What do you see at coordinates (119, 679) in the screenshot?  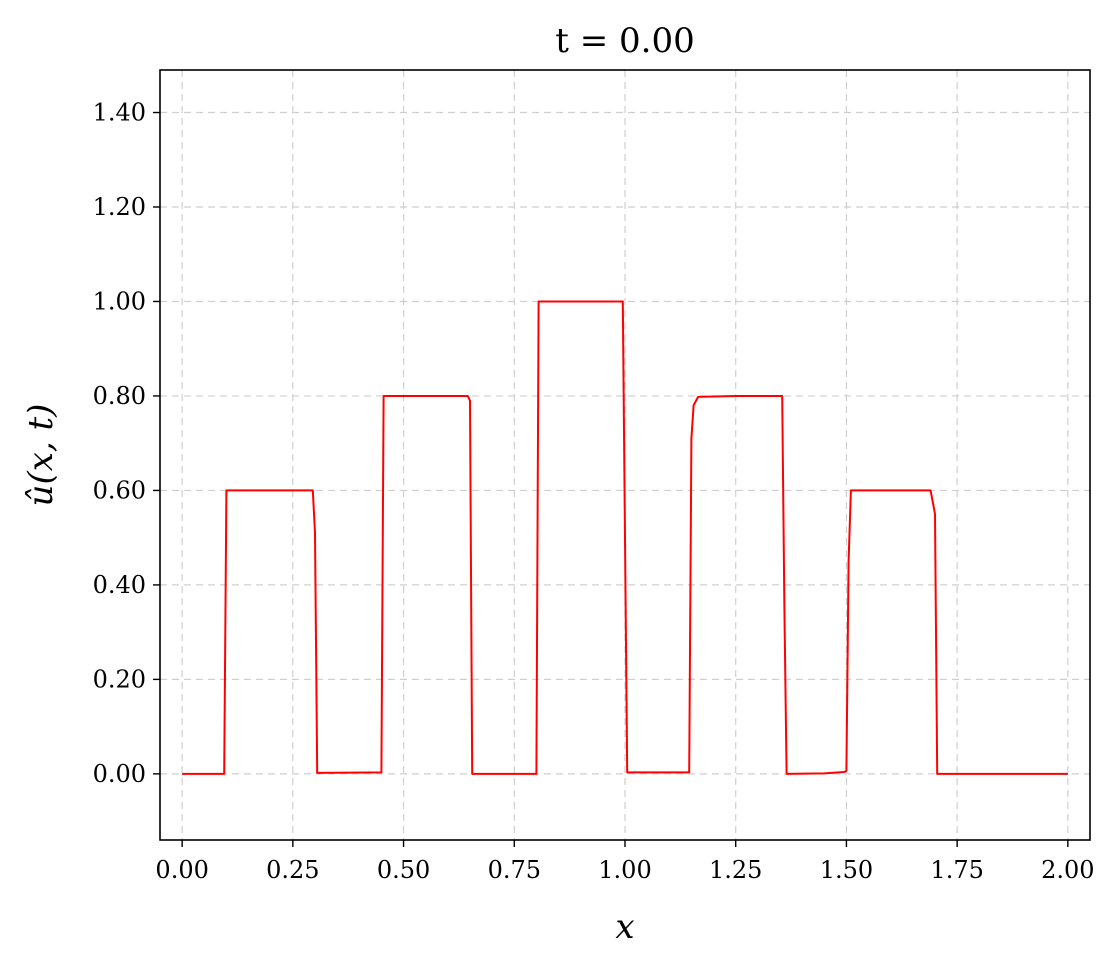 I see `y-tick-label: 0.20` at bounding box center [119, 679].